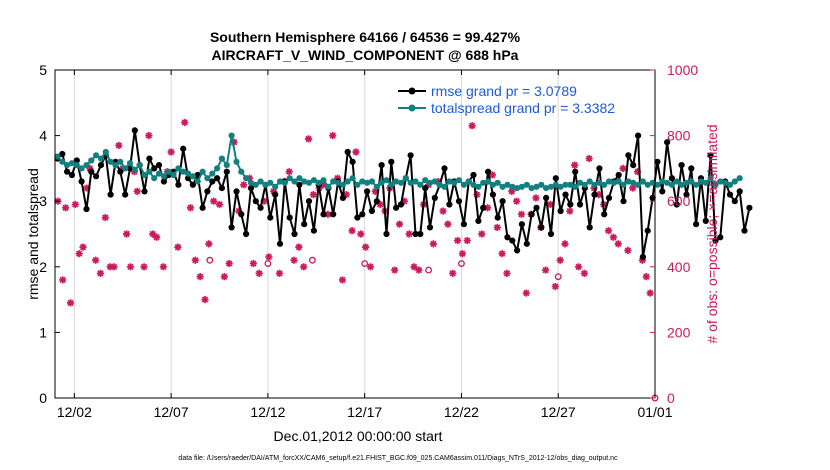 Image resolution: width=830 pixels, height=470 pixels. What do you see at coordinates (43, 201) in the screenshot?
I see `y-tick-label-left: 3` at bounding box center [43, 201].